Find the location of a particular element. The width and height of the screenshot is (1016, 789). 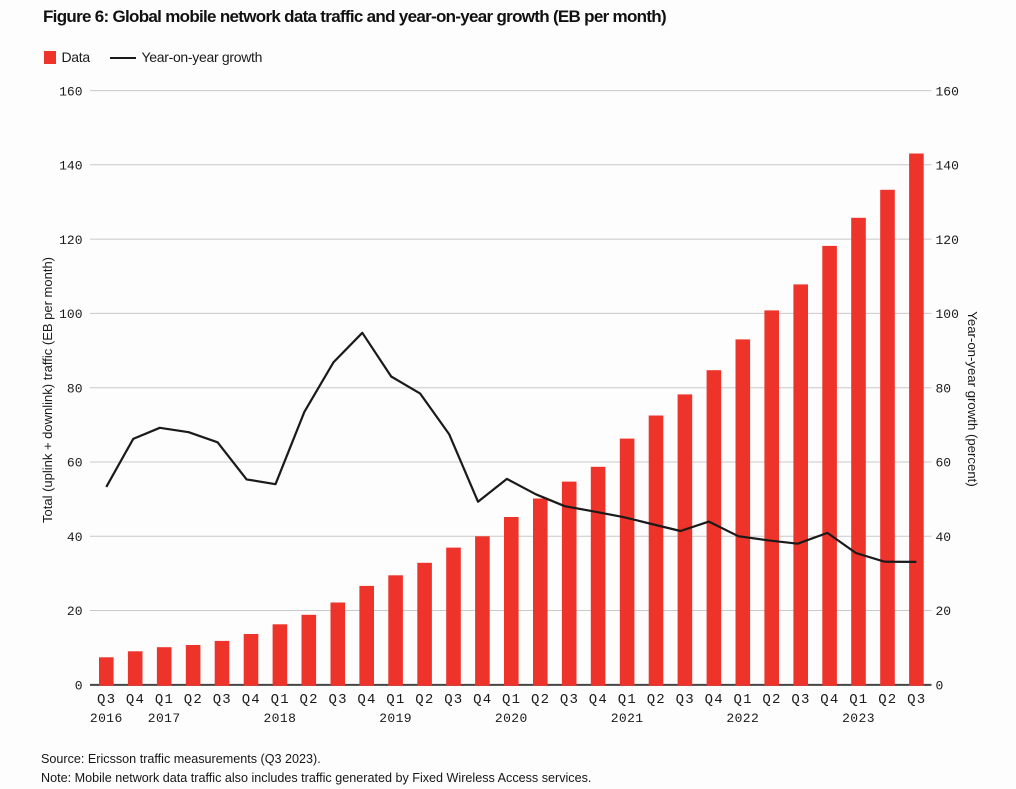

svg-text: Year-on-year growth (percent) is located at coordinates (972, 398).